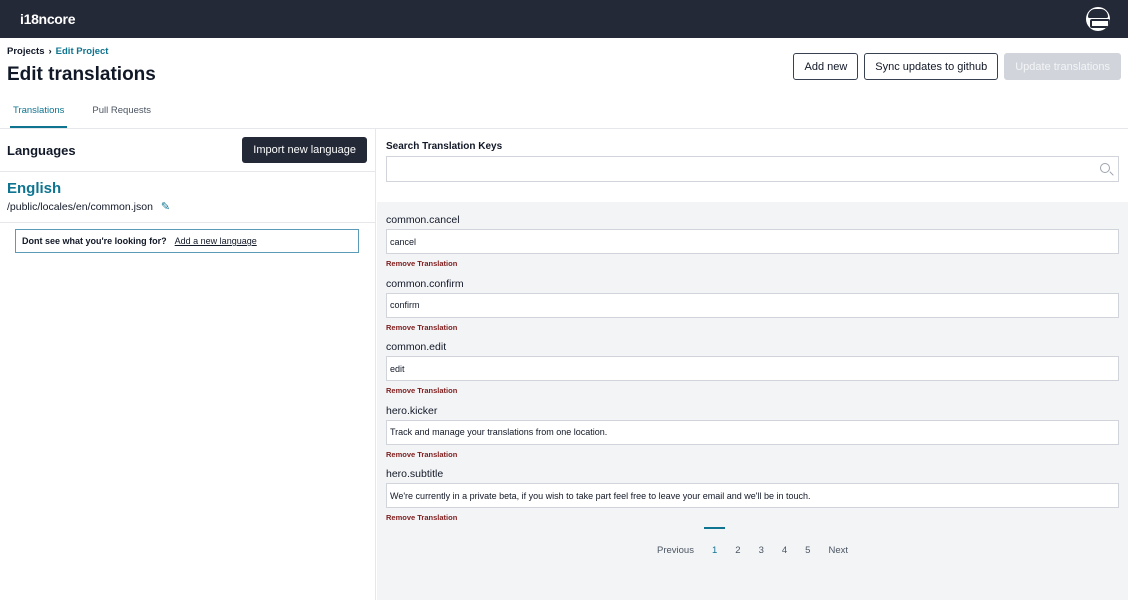 The height and width of the screenshot is (600, 1128). I want to click on page-5: 5, so click(808, 550).